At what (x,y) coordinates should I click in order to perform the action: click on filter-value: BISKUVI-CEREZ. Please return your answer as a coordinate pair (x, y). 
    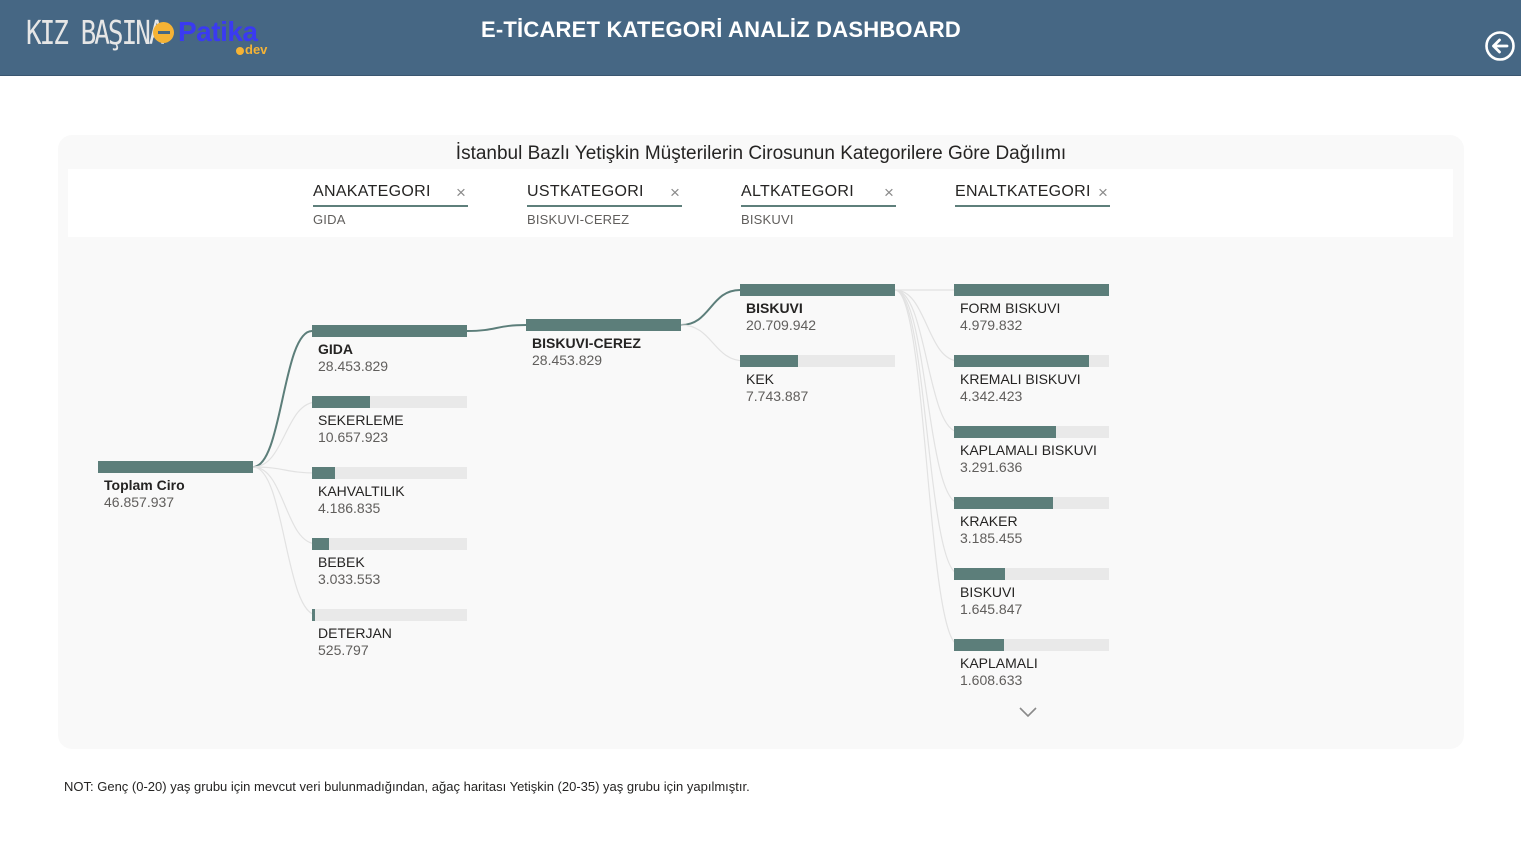
    Looking at the image, I should click on (578, 219).